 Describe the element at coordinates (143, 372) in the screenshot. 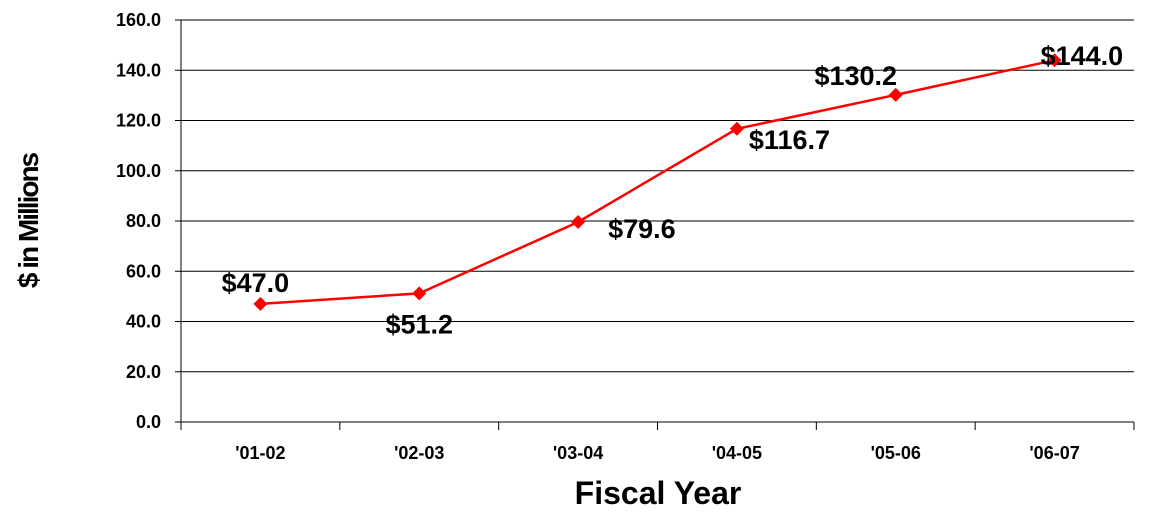

I see `y-tick-label: 20.0` at that location.